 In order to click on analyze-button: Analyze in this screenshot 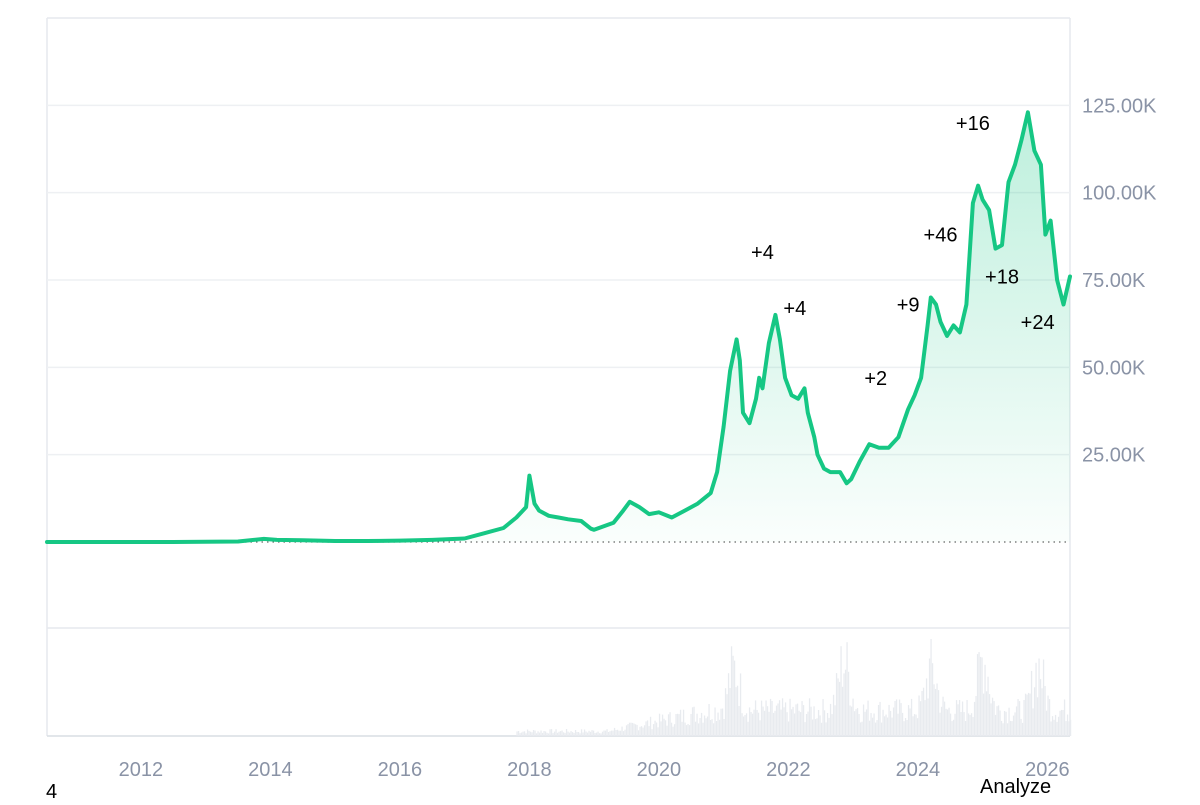, I will do `click(1025, 787)`.